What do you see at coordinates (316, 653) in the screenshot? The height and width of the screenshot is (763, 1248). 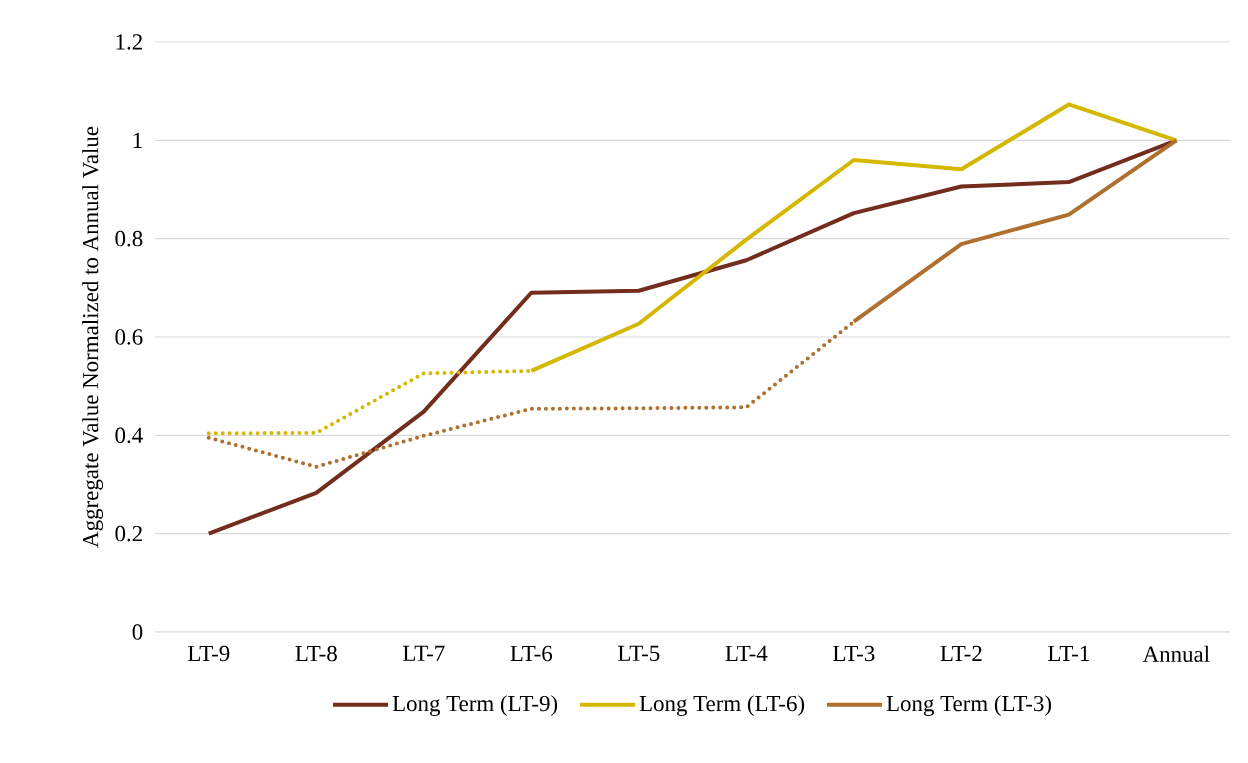 I see `x-tick-label: LT-8` at bounding box center [316, 653].